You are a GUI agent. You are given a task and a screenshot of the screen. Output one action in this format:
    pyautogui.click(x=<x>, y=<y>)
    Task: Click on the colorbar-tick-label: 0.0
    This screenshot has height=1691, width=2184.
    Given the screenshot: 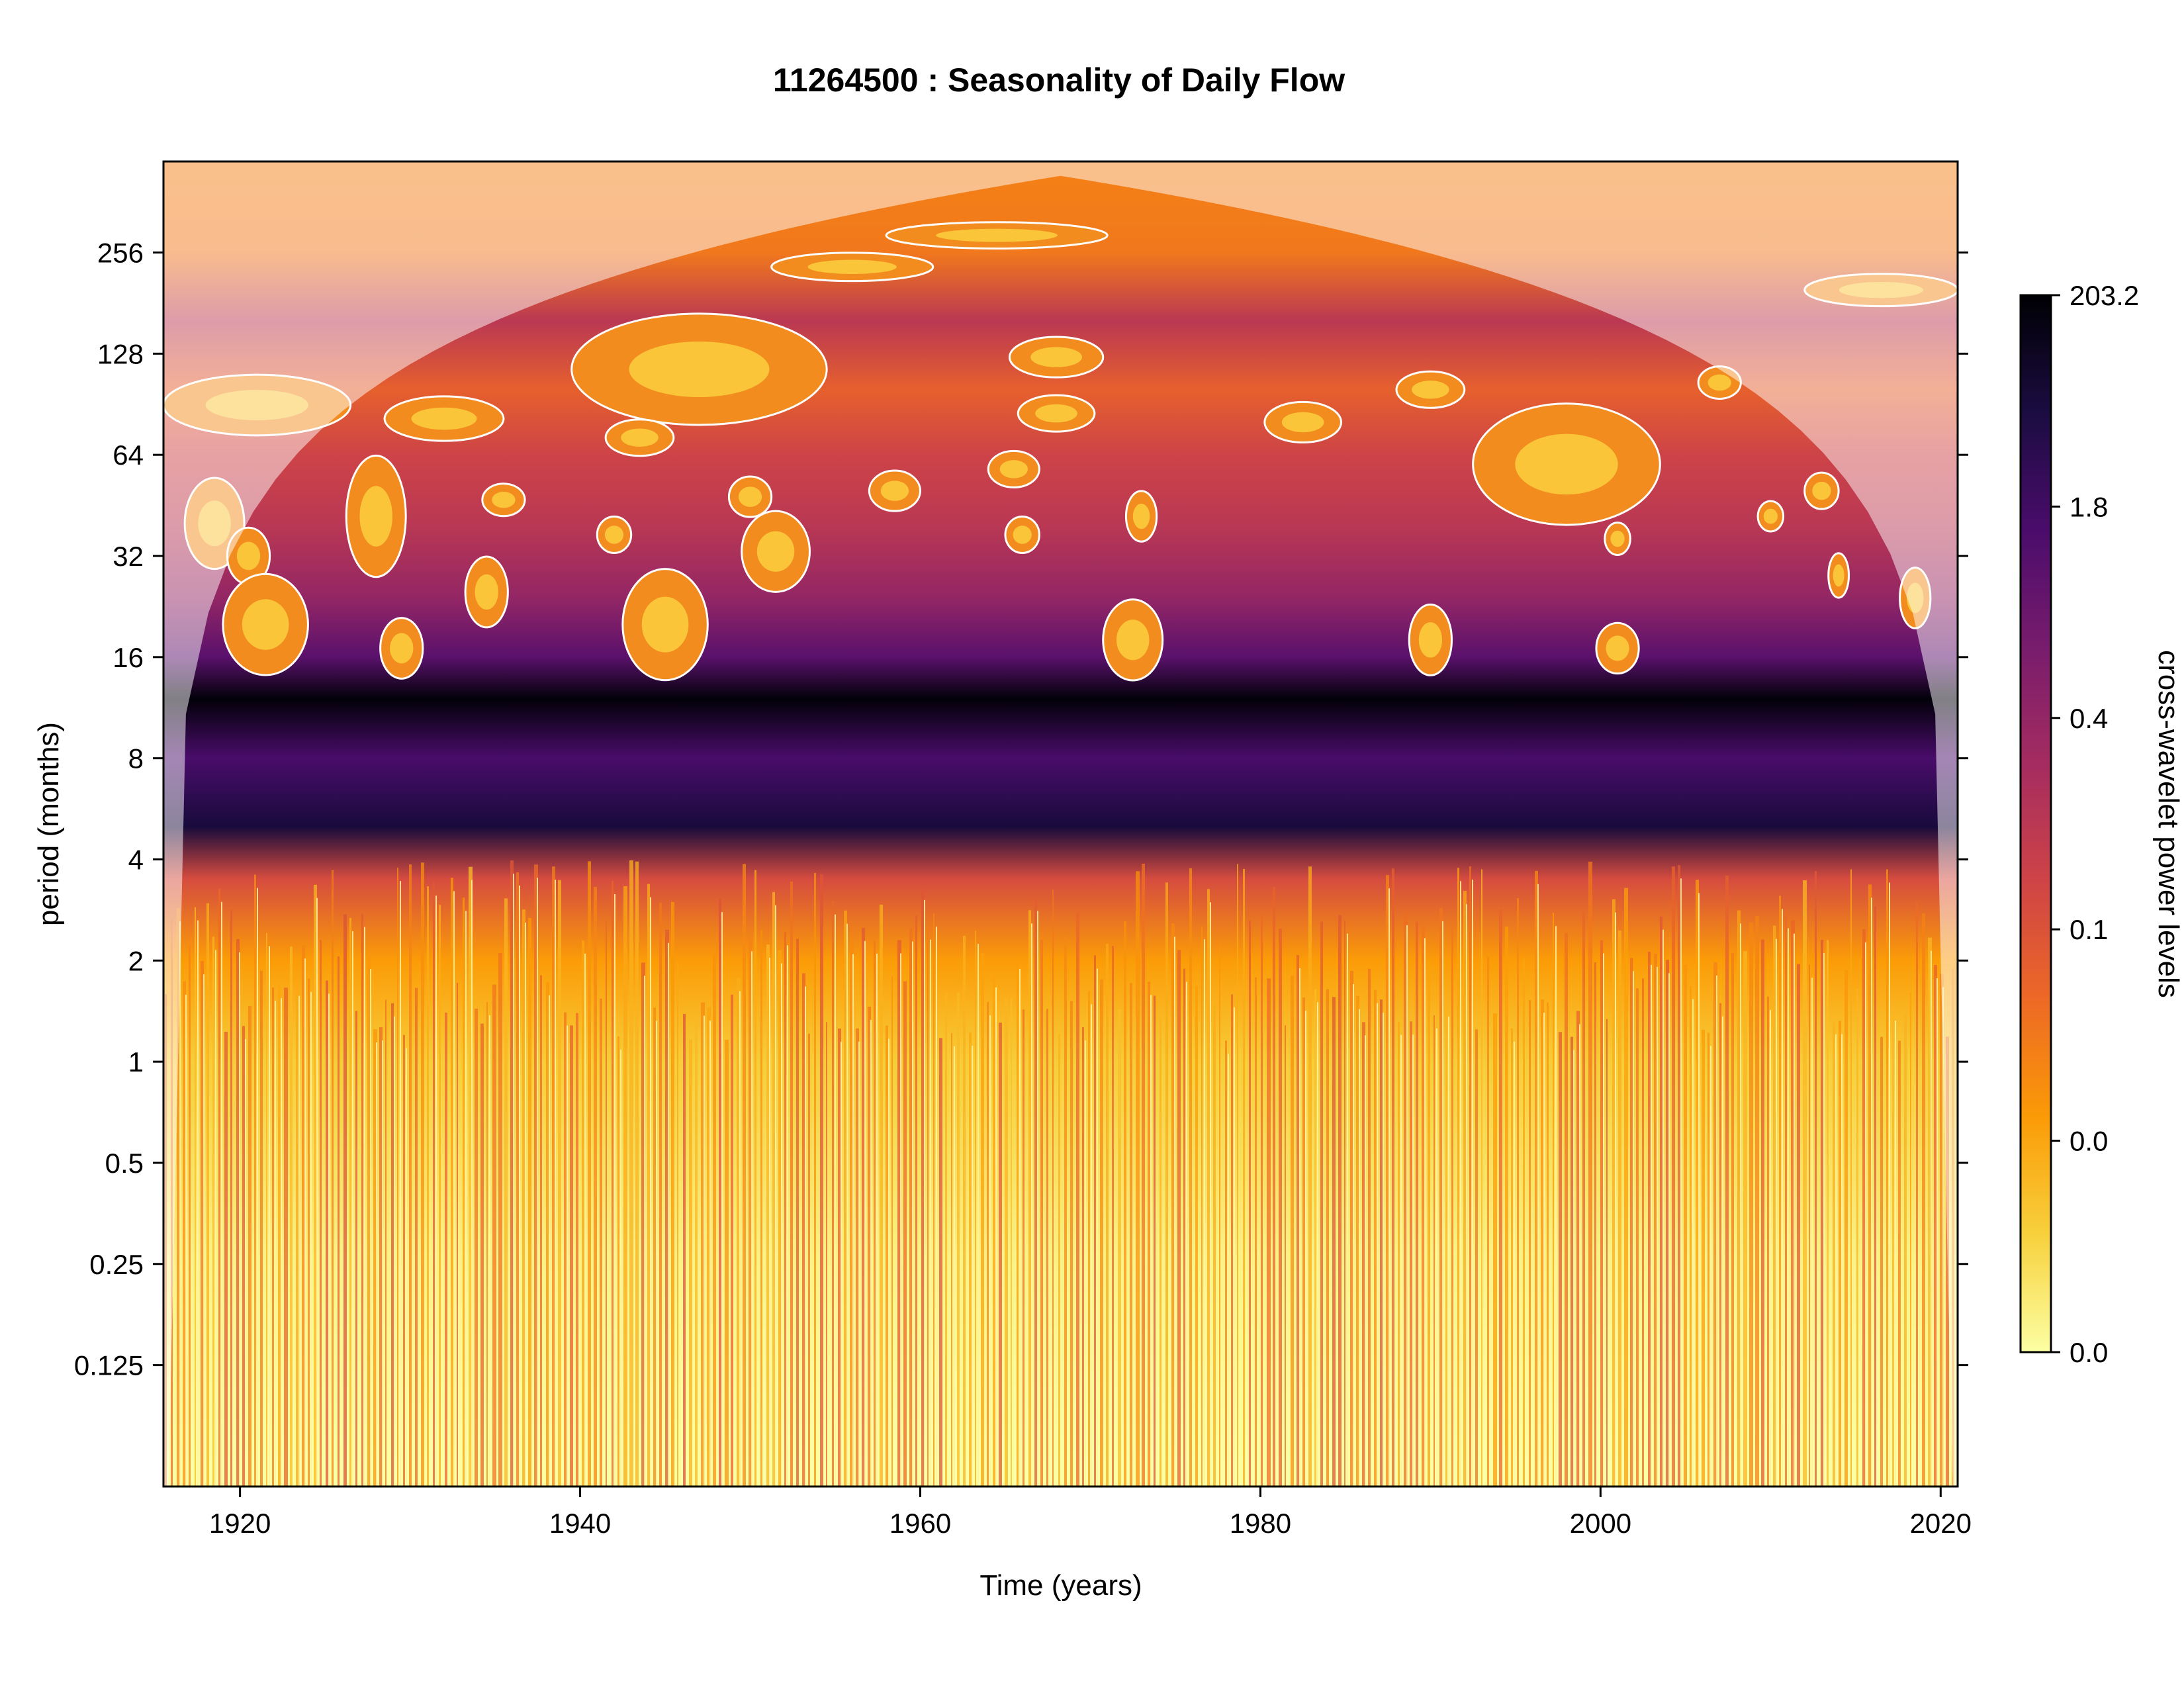 What is the action you would take?
    pyautogui.click(x=2089, y=1141)
    